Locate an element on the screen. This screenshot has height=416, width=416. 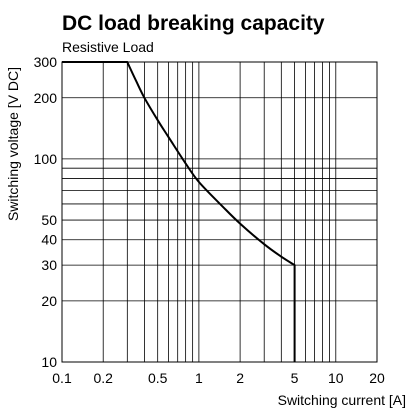
y-tick-label: 40 is located at coordinates (49, 240).